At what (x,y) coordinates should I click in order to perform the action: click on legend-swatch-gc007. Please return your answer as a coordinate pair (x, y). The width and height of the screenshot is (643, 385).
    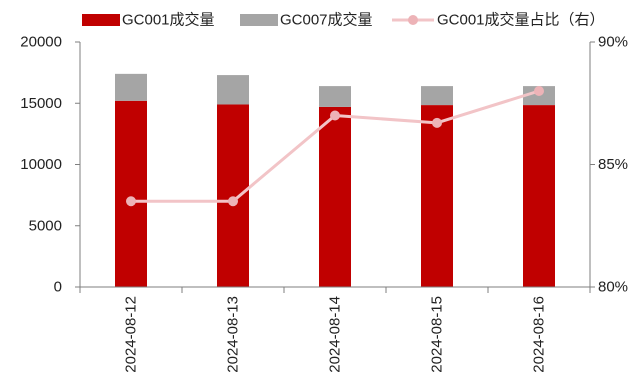
    Looking at the image, I should click on (259, 20).